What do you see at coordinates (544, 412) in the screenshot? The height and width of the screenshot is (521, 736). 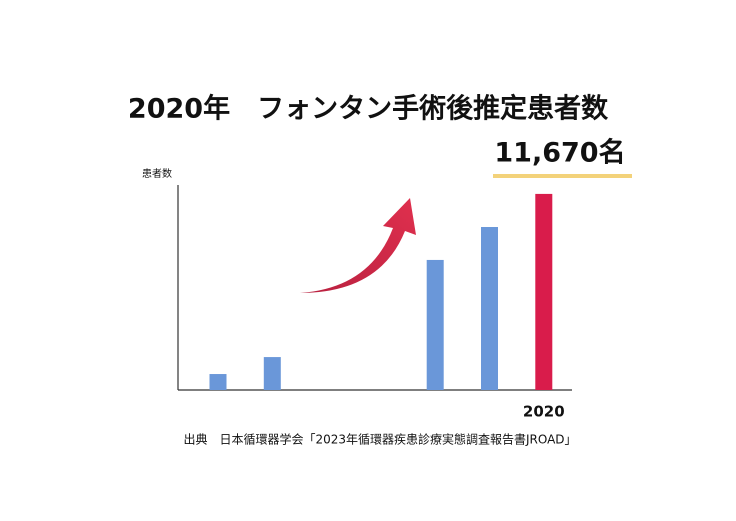 I see `x-tick-label: 2020` at bounding box center [544, 412].